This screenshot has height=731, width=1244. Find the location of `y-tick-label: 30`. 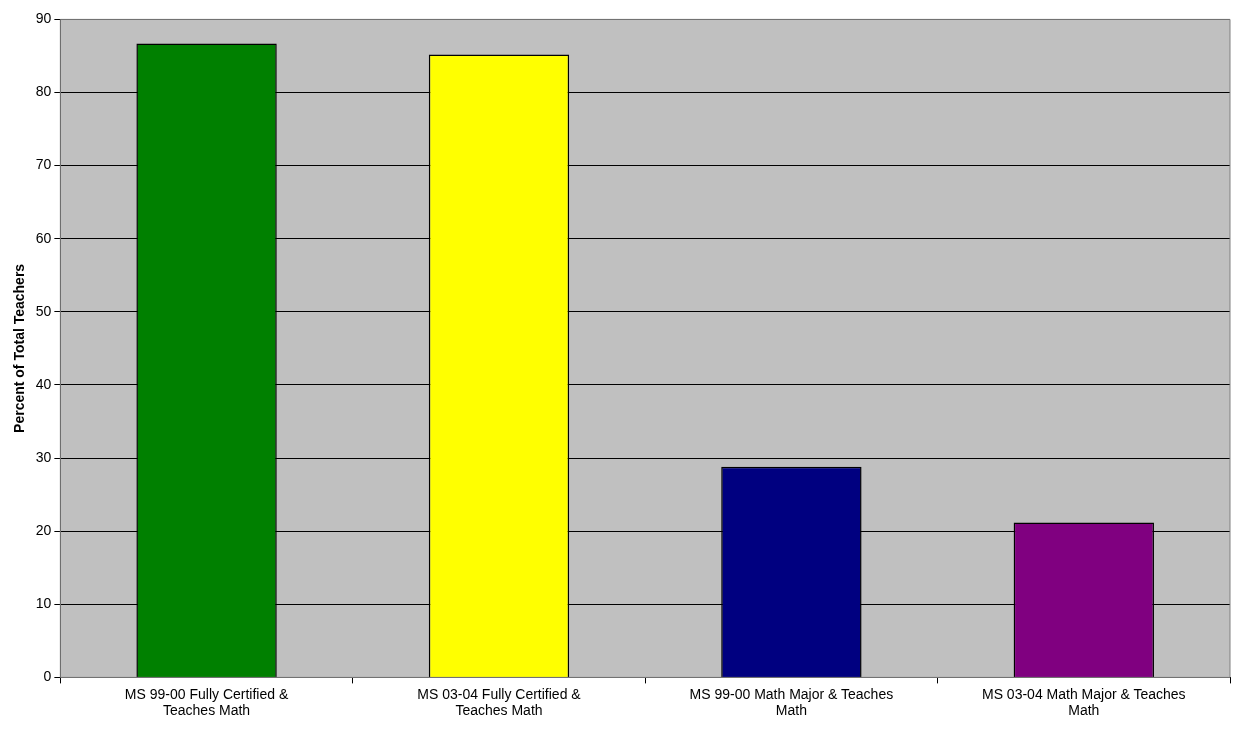

y-tick-label: 30 is located at coordinates (43, 456).